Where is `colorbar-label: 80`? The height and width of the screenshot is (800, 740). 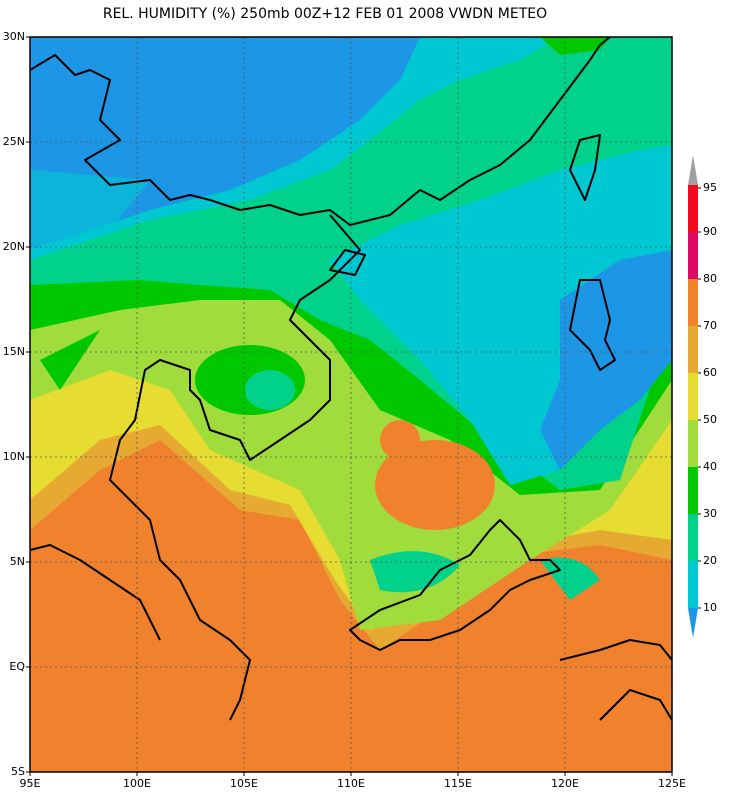
colorbar-label: 80 is located at coordinates (710, 278).